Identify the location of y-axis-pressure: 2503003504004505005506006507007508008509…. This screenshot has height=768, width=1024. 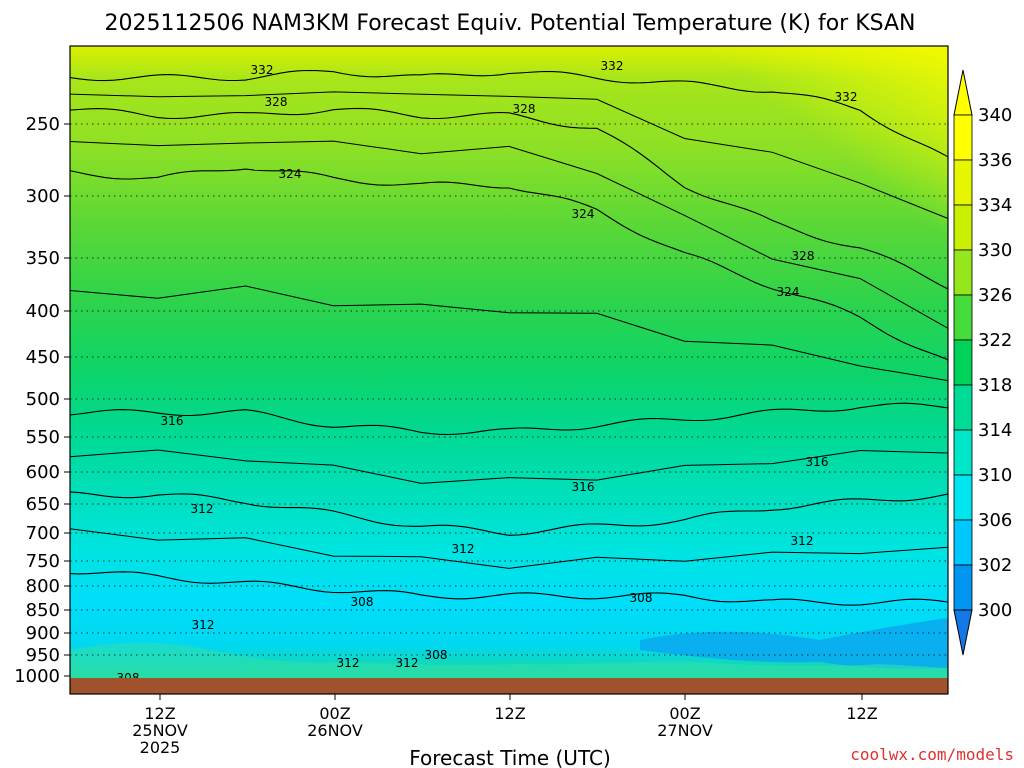
(42, 400).